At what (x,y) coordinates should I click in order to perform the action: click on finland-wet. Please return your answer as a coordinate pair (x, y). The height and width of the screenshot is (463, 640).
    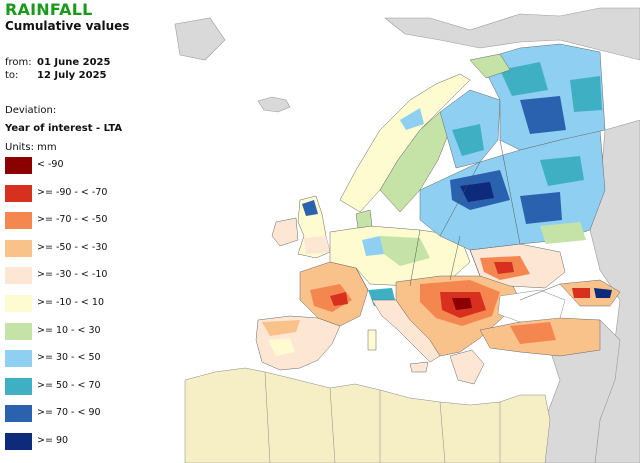
    Looking at the image, I should click on (468, 140).